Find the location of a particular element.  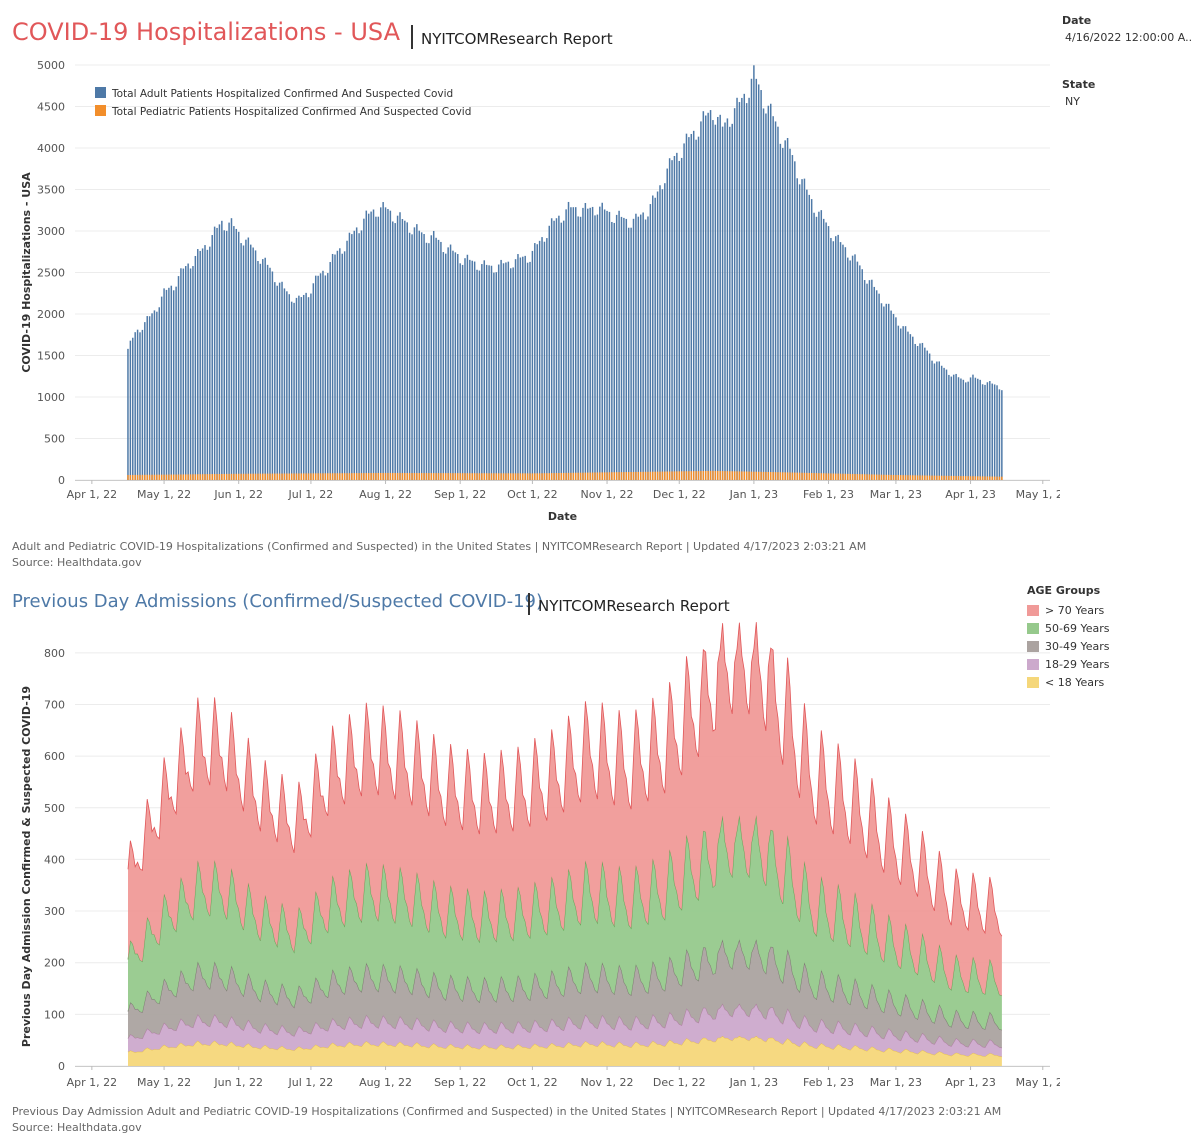

y-tick-label: 200 is located at coordinates (54, 963).